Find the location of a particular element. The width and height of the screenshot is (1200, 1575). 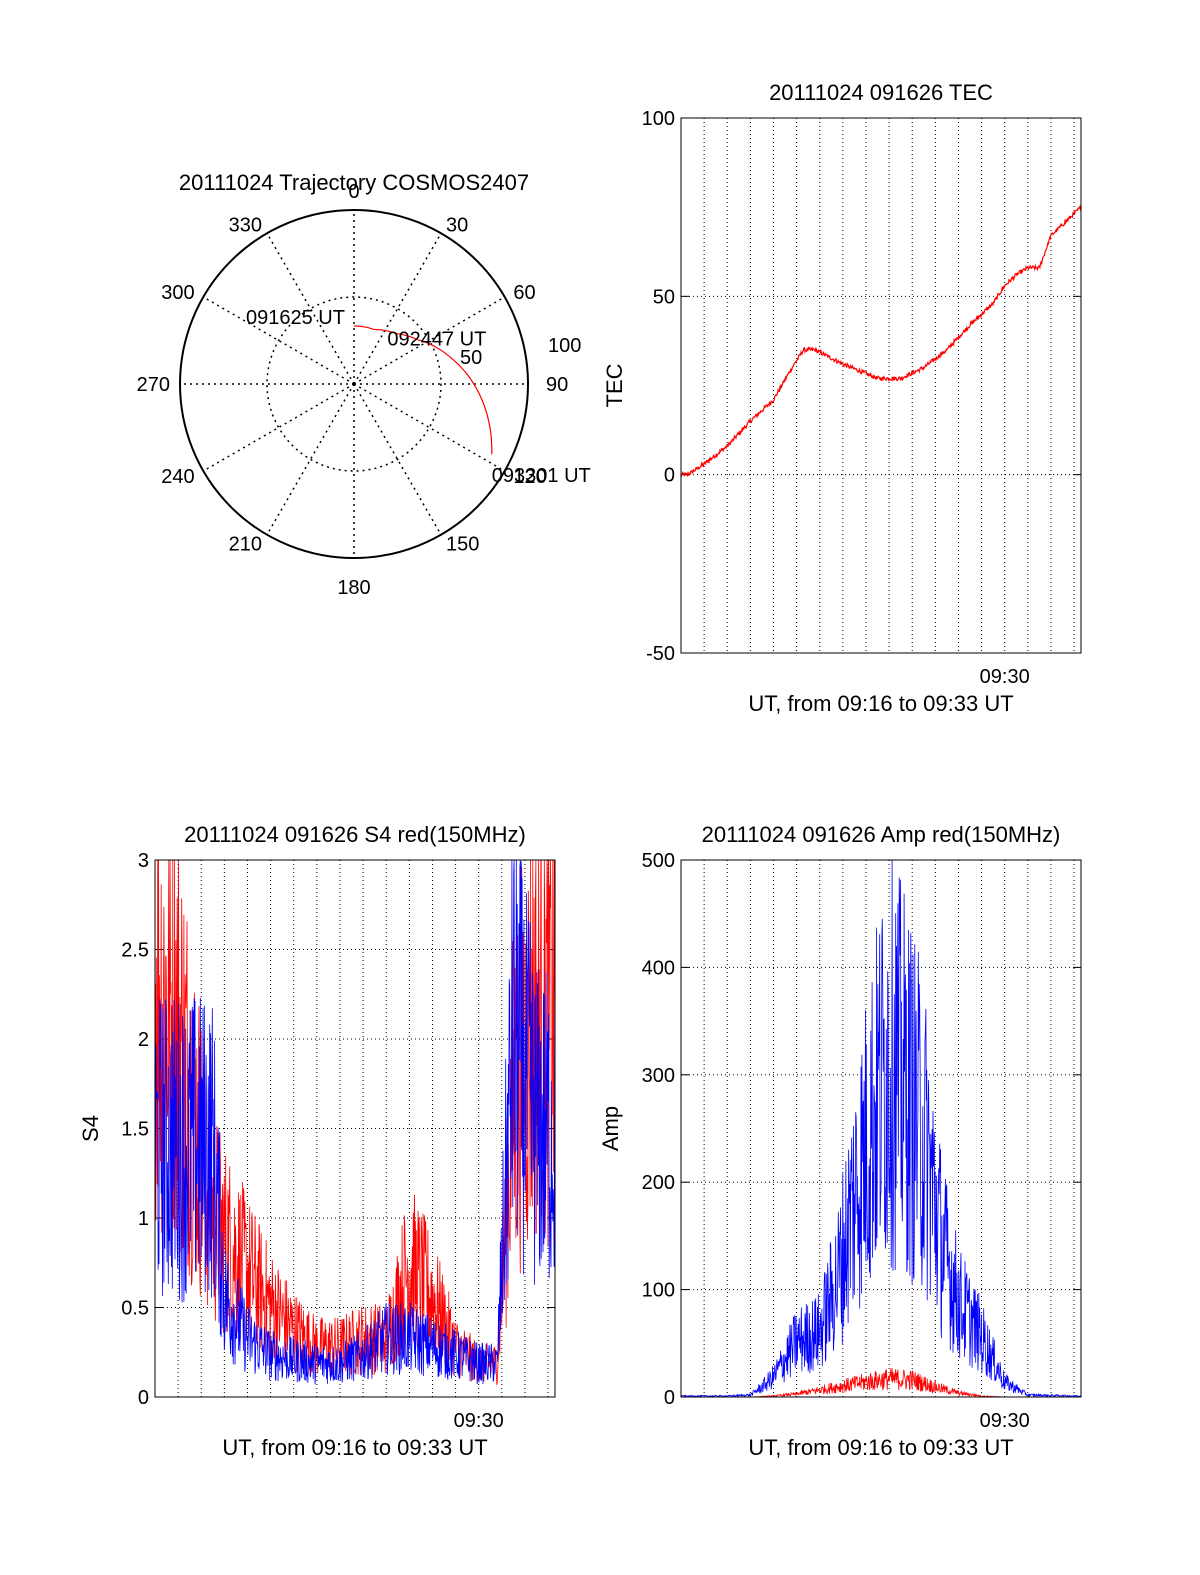

y-tick-label: 1 is located at coordinates (143, 1219).